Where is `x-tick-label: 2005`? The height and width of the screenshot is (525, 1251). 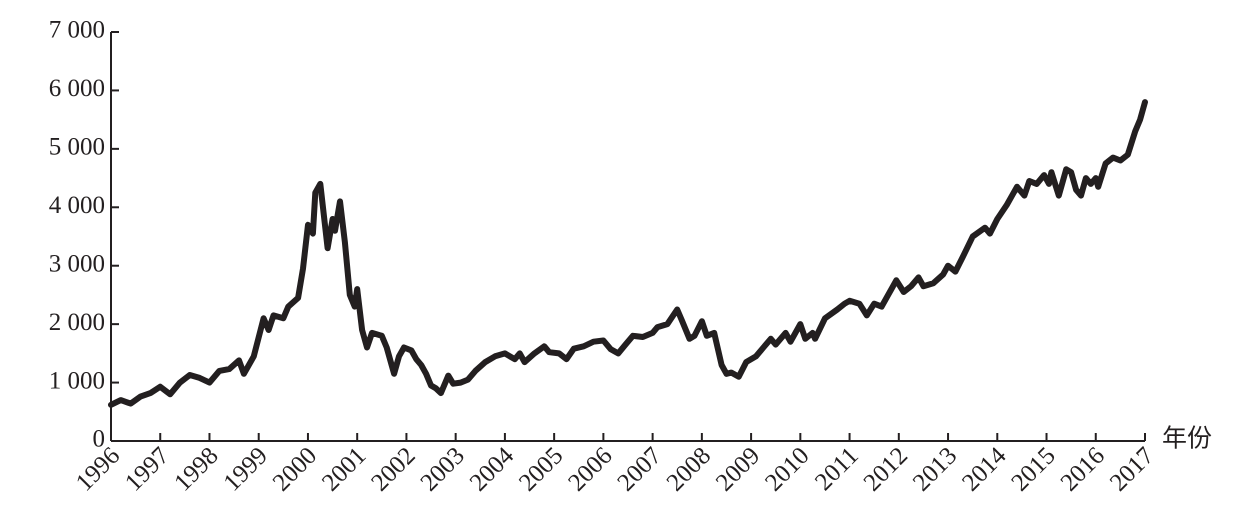 x-tick-label: 2005 is located at coordinates (541, 469).